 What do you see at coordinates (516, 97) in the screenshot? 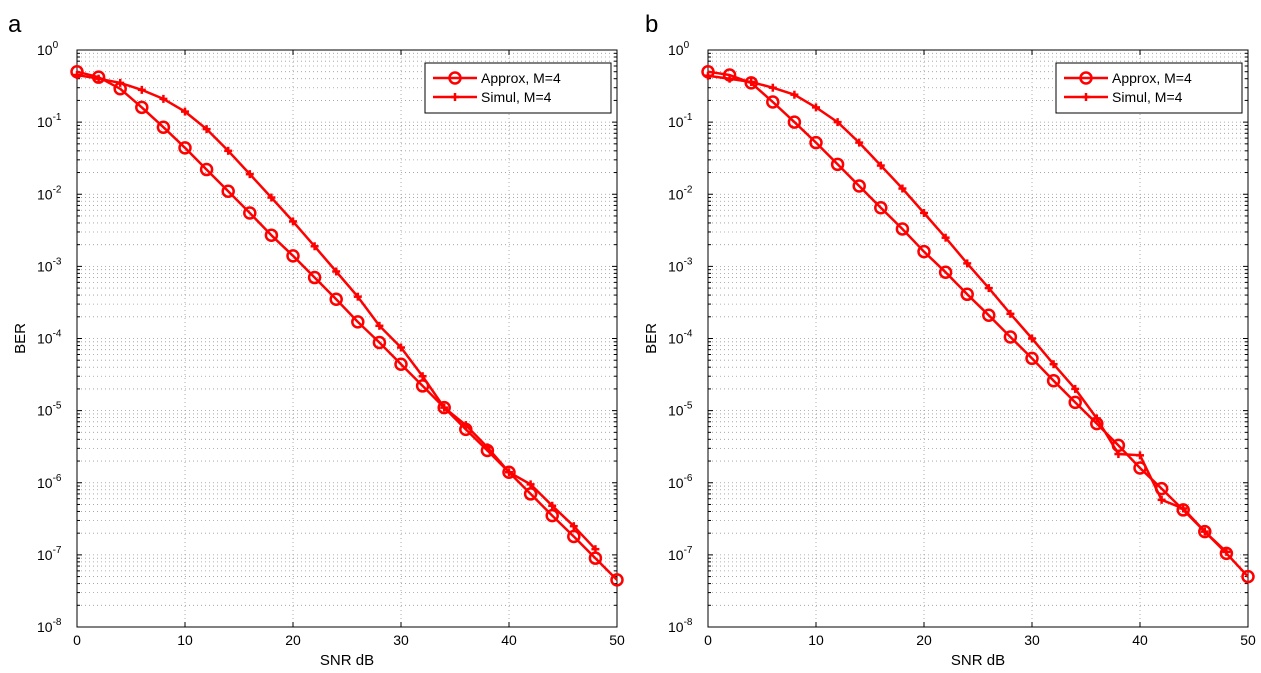
I see `legend-label: Simul, M=4` at bounding box center [516, 97].